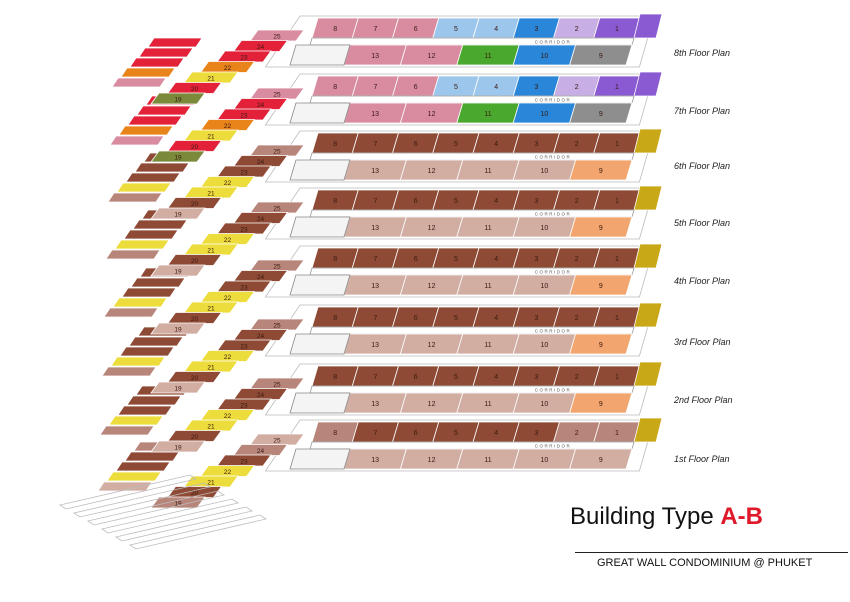 The width and height of the screenshot is (850, 602). Describe the element at coordinates (711, 552) in the screenshot. I see `title-divider` at that location.